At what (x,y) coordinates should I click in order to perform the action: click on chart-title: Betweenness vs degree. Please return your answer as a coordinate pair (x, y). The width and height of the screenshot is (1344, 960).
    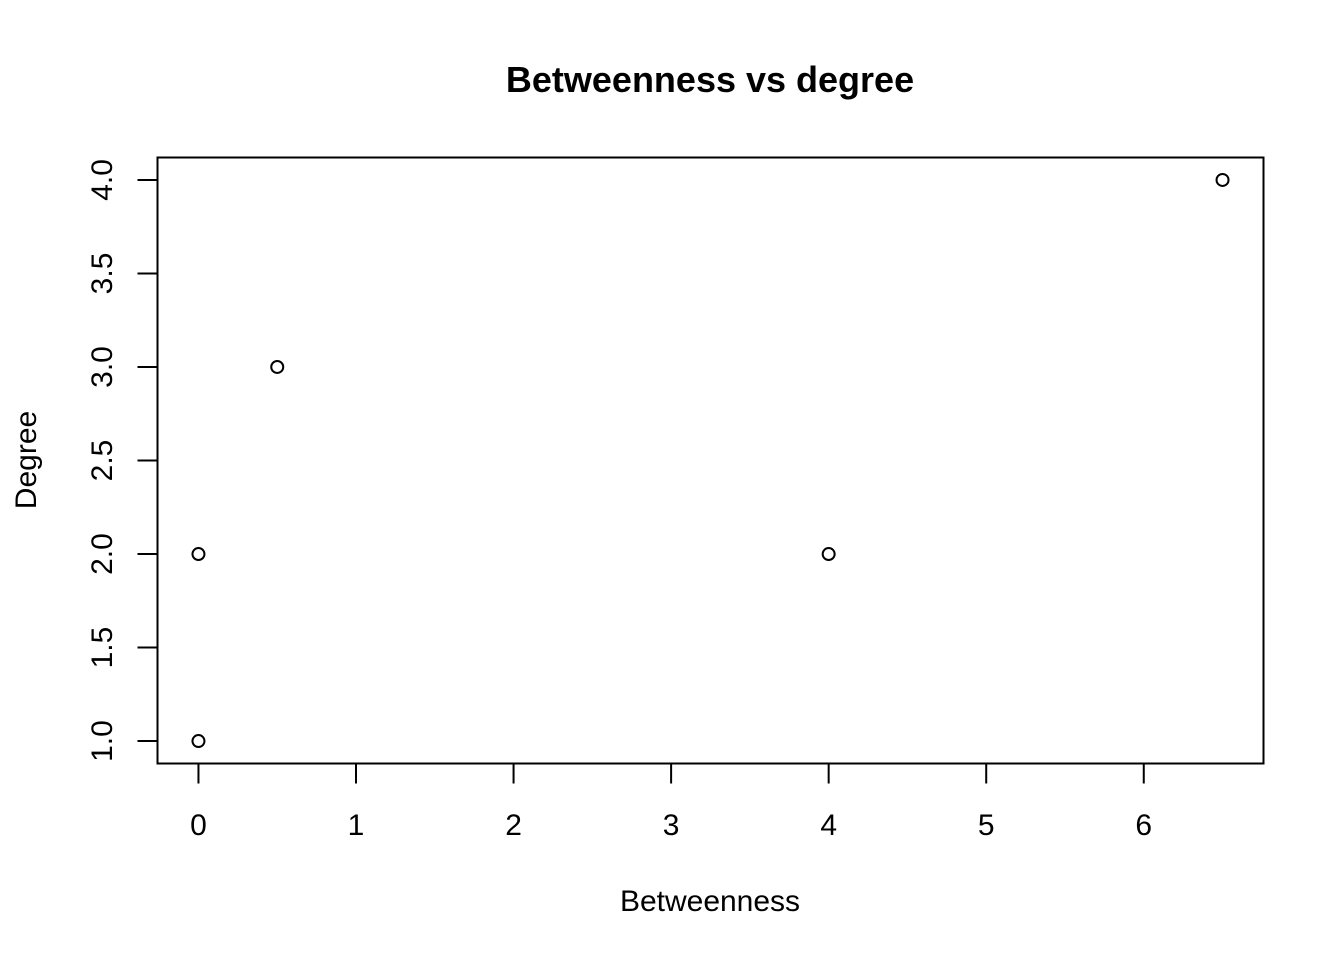
    Looking at the image, I should click on (710, 79).